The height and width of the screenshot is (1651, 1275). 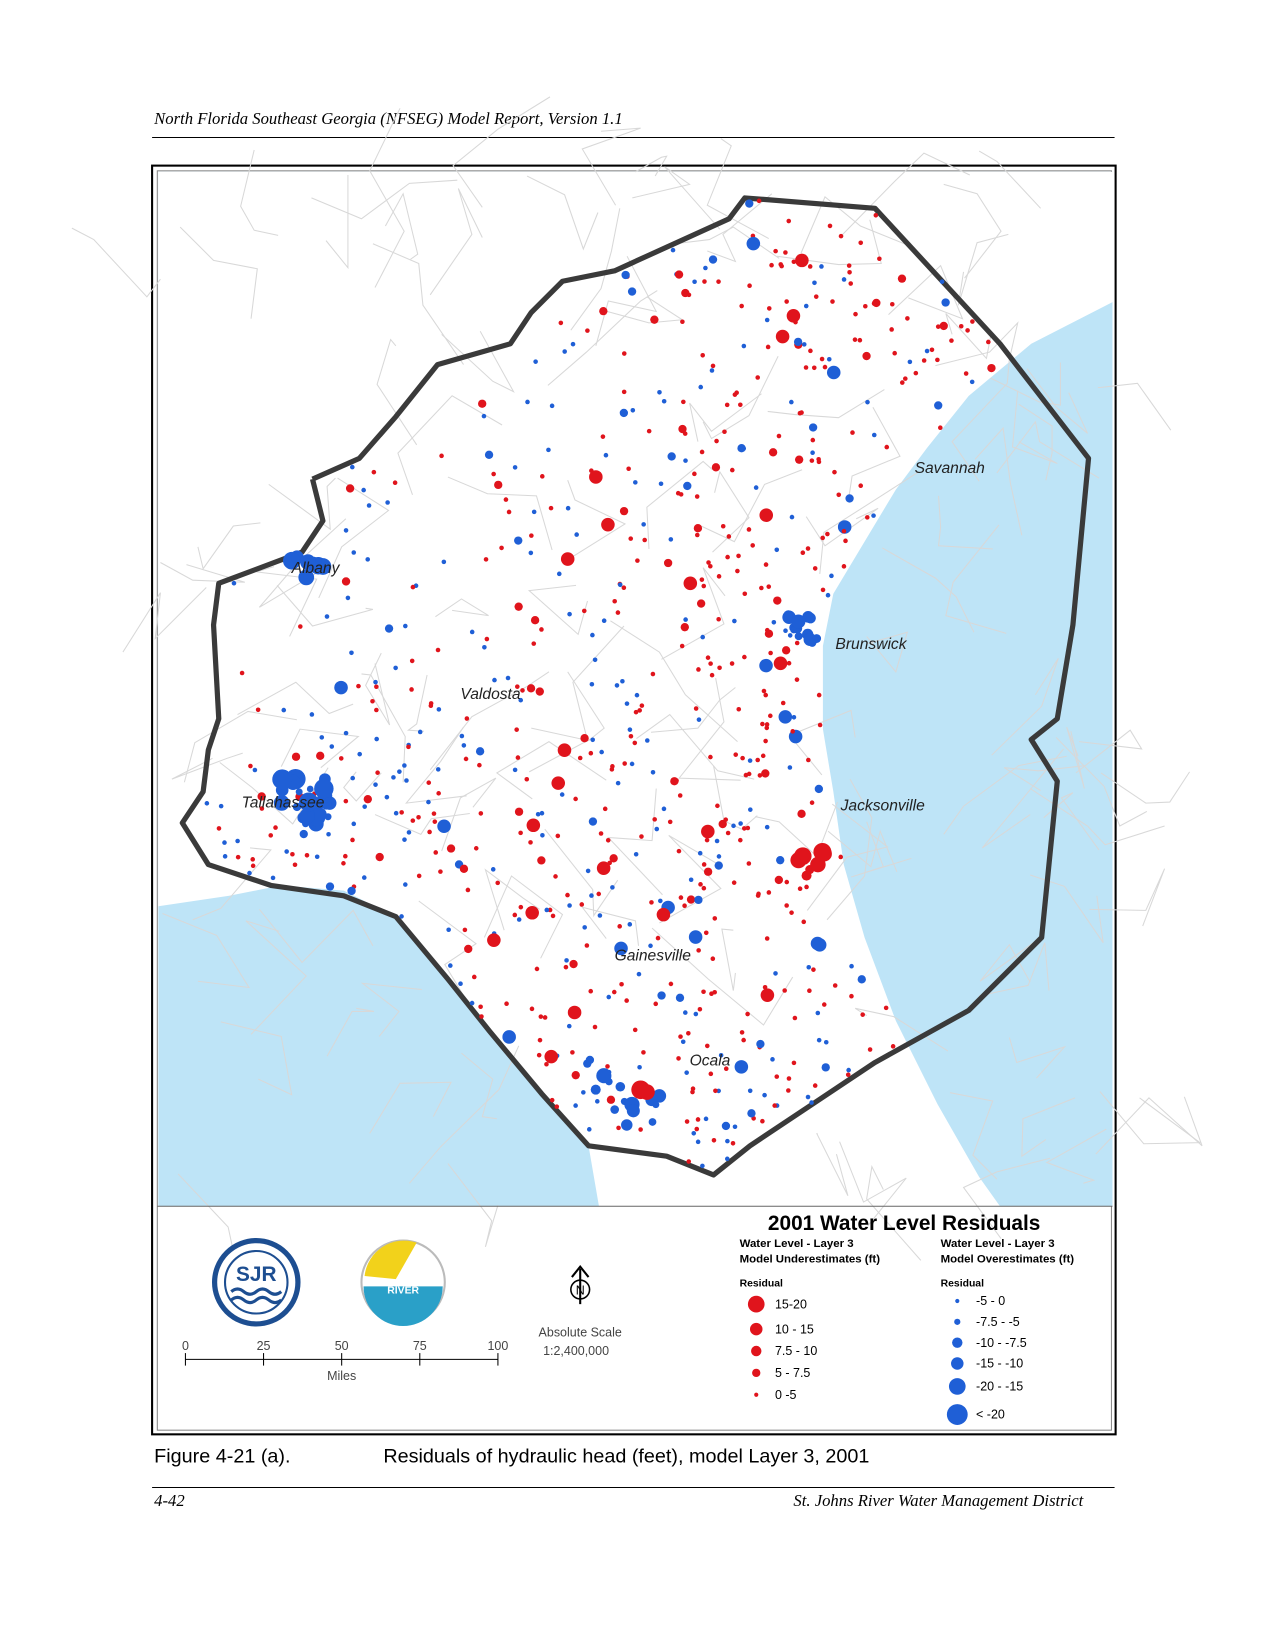 What do you see at coordinates (316, 568) in the screenshot?
I see `city-label: Albany` at bounding box center [316, 568].